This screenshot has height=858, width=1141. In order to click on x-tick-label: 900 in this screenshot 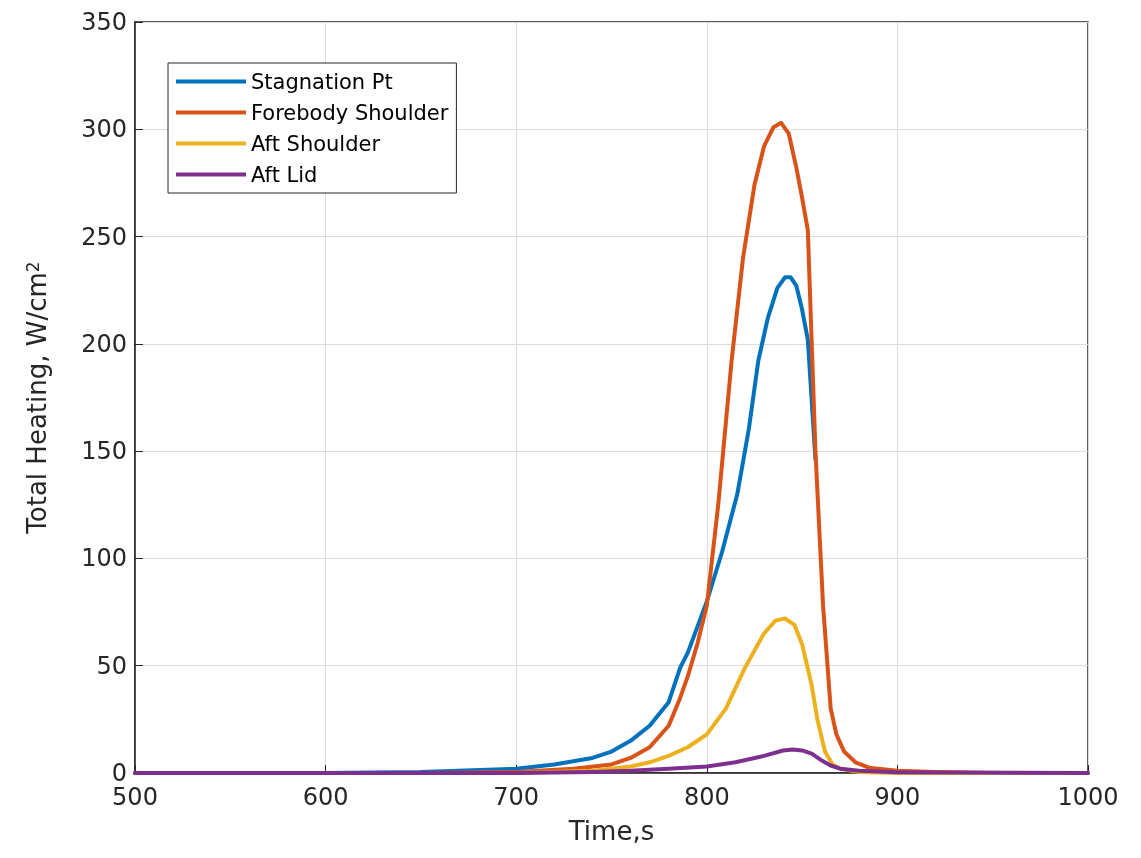, I will do `click(897, 797)`.